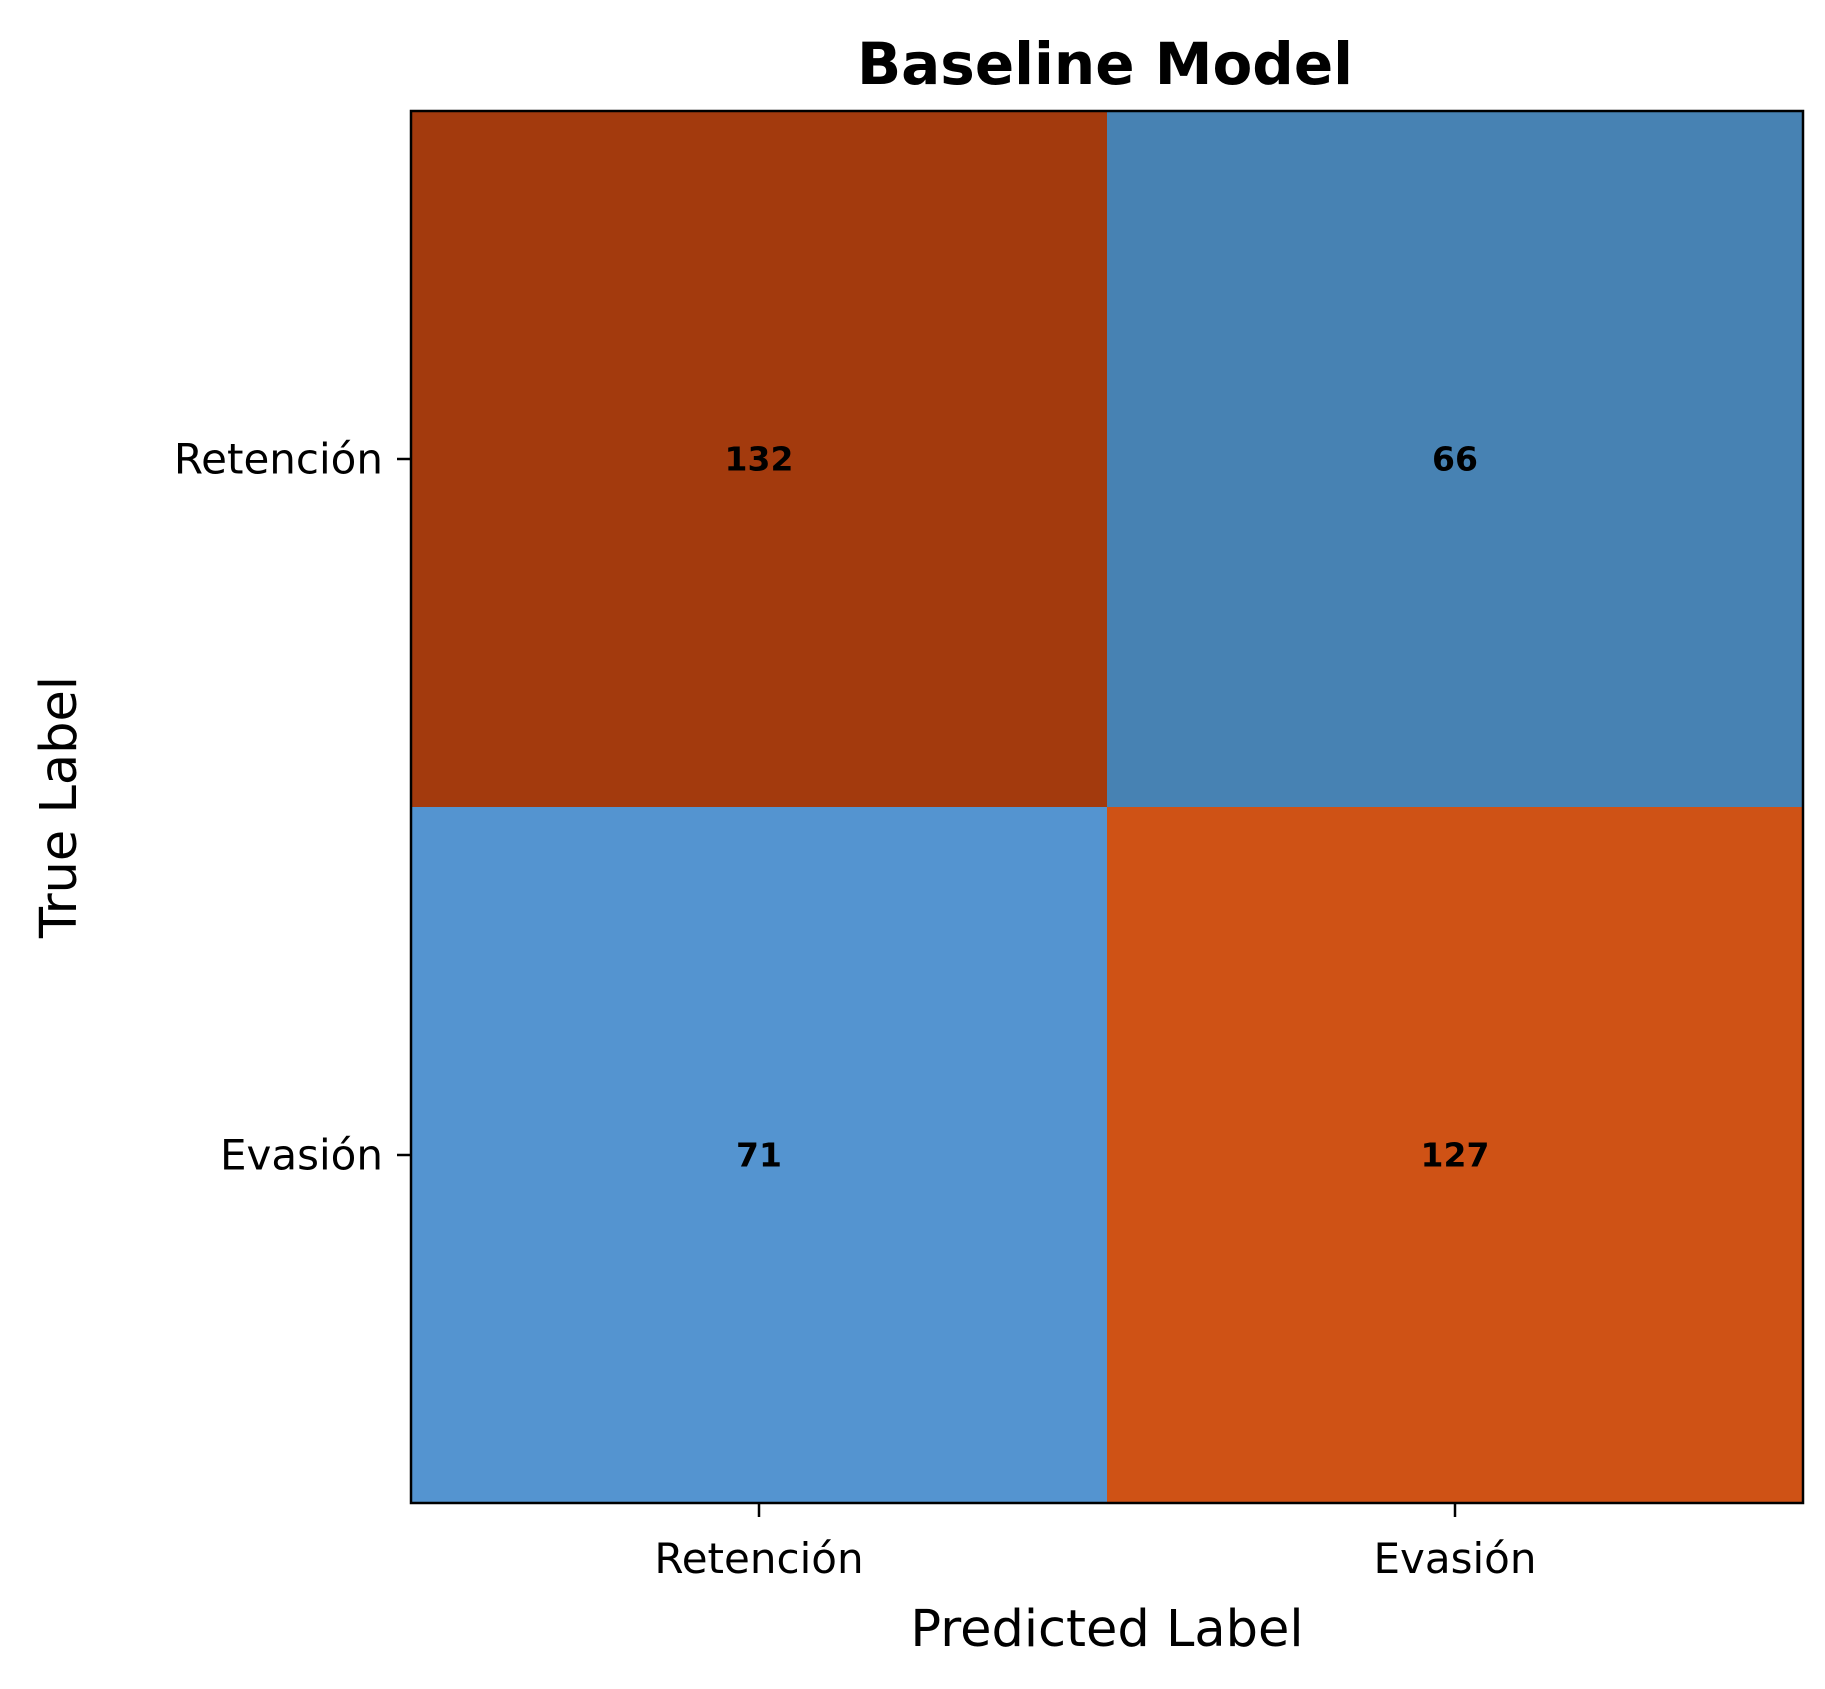 The image size is (1825, 1689). What do you see at coordinates (301, 1155) in the screenshot?
I see `y-tick-label: Evasión` at bounding box center [301, 1155].